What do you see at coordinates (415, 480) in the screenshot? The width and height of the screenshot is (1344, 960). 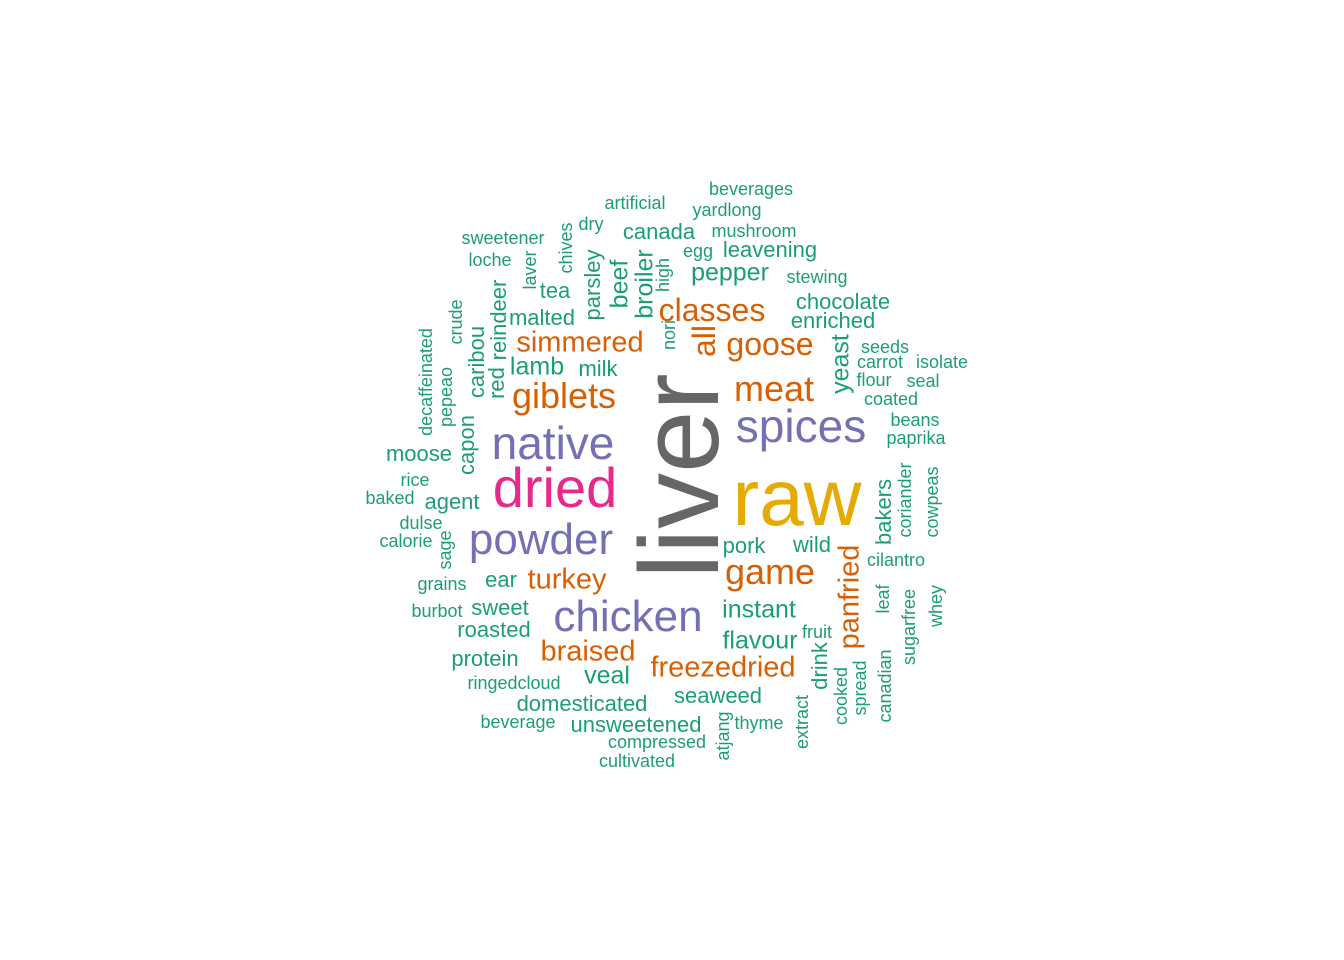 I see `word-rice: rice` at bounding box center [415, 480].